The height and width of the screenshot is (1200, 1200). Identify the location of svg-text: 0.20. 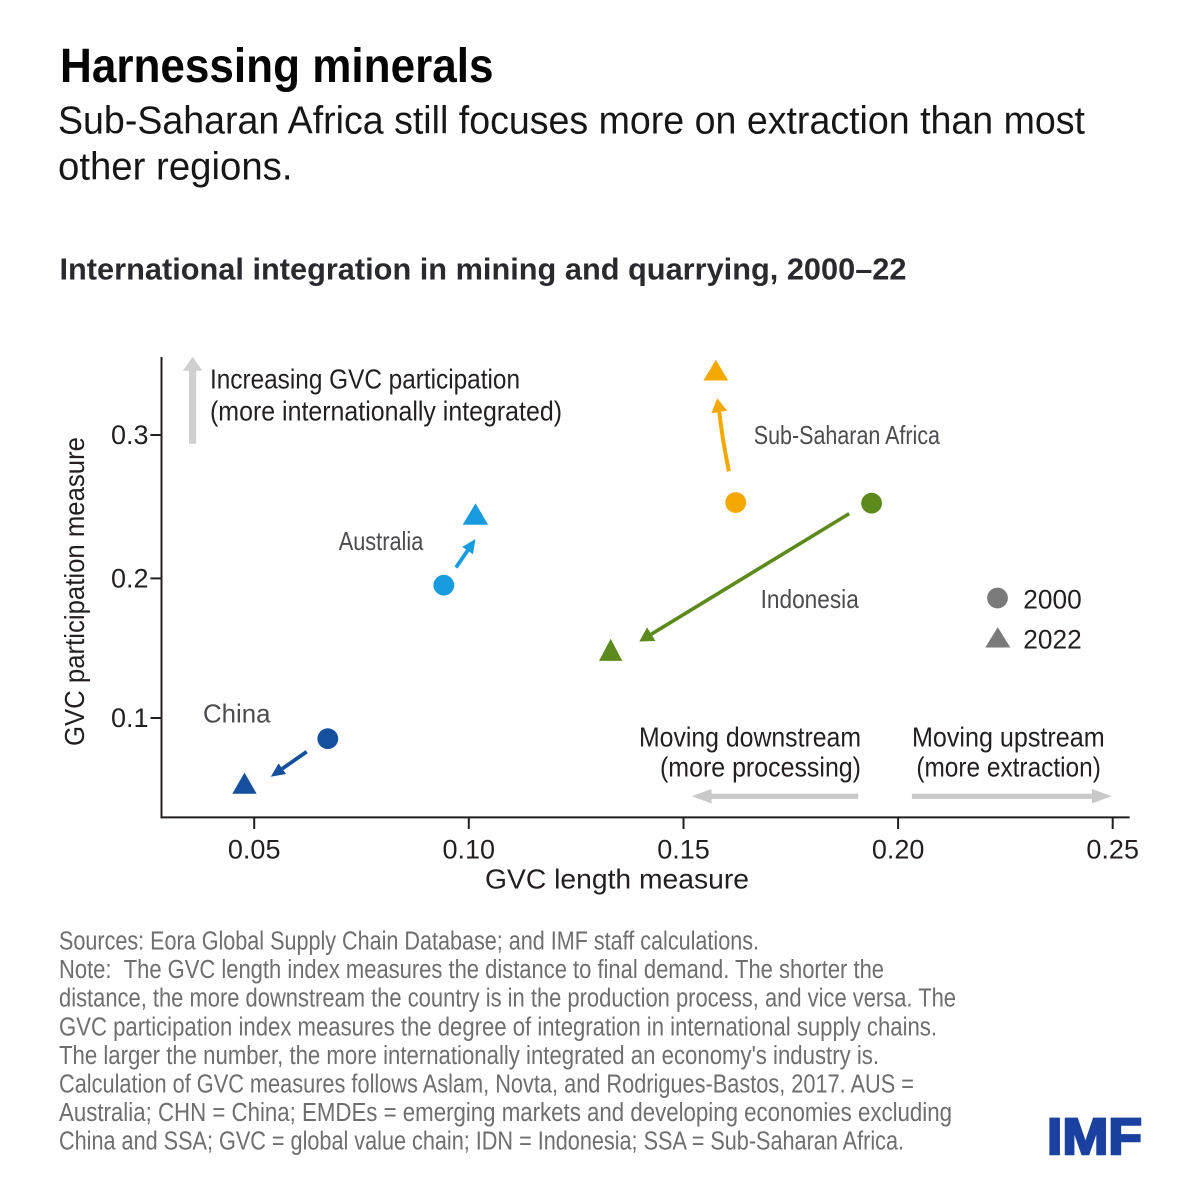
(898, 850).